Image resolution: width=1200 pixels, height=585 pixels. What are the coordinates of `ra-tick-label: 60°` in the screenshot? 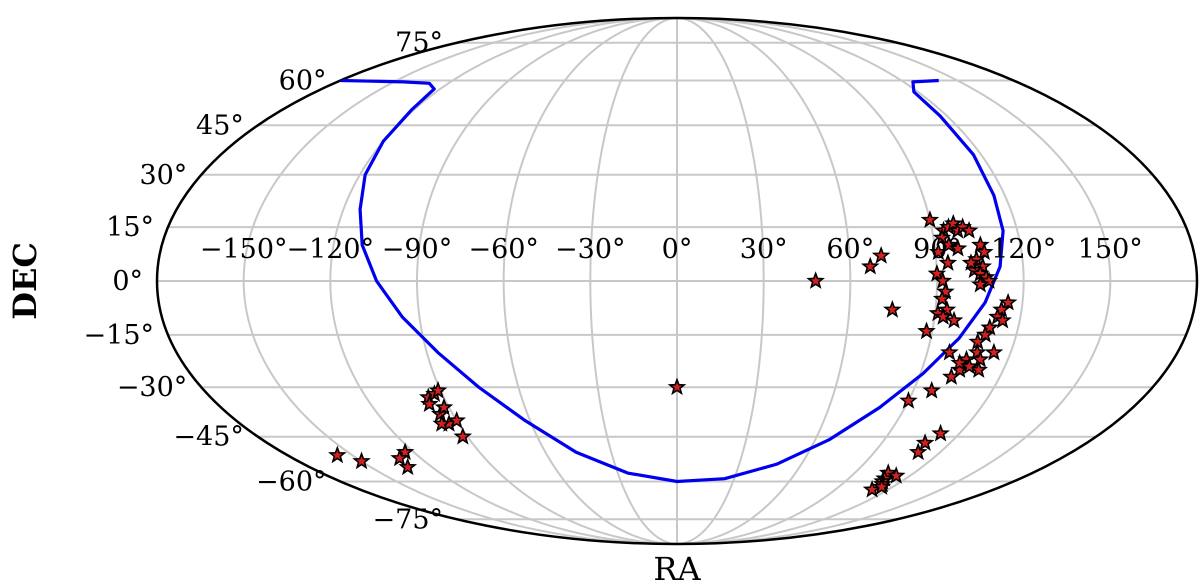 It's located at (850, 249).